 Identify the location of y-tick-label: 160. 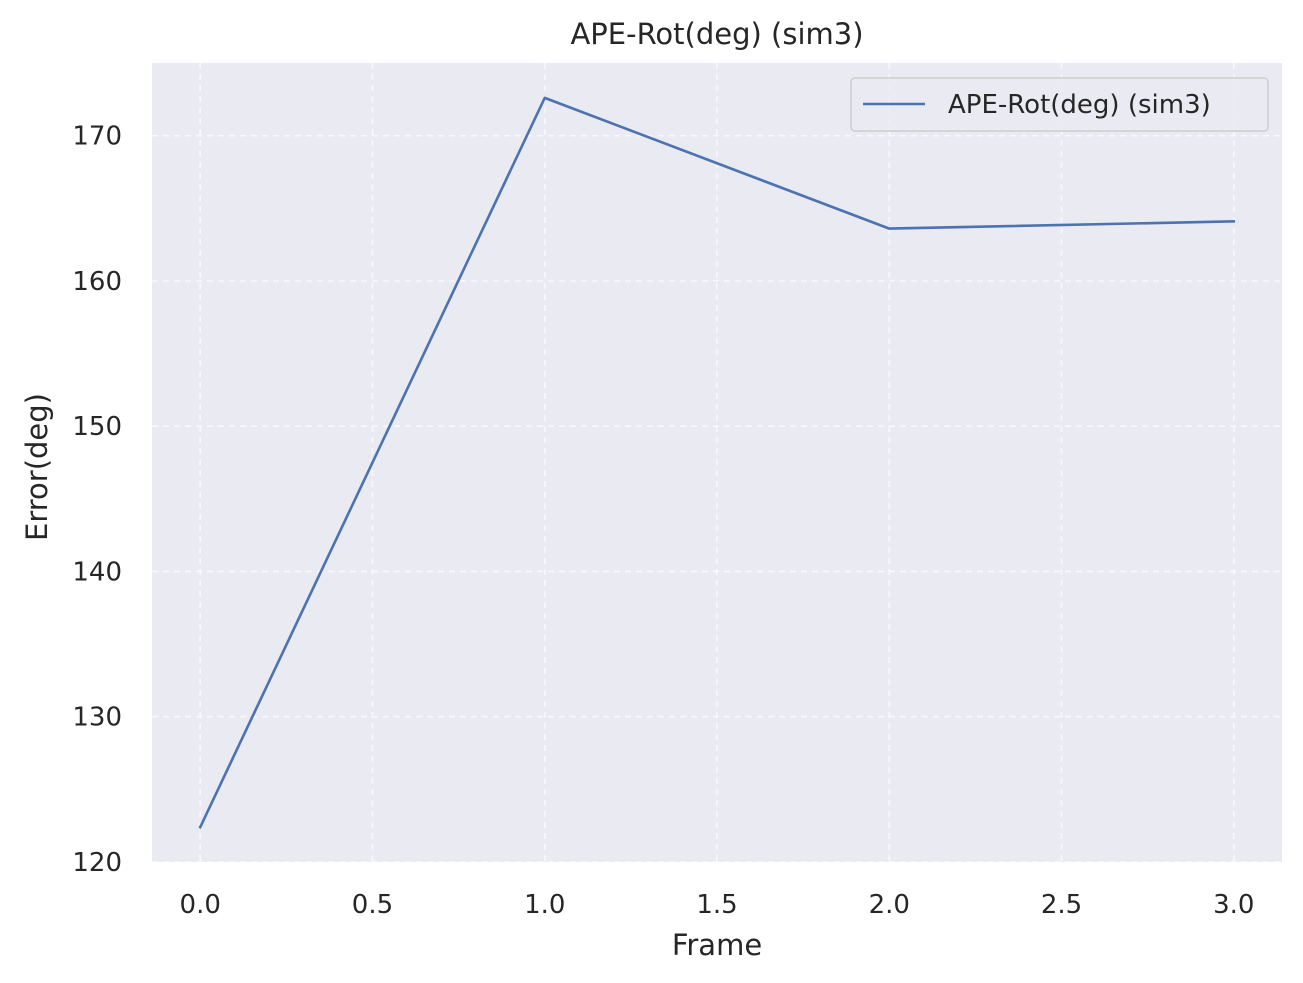
(97, 282).